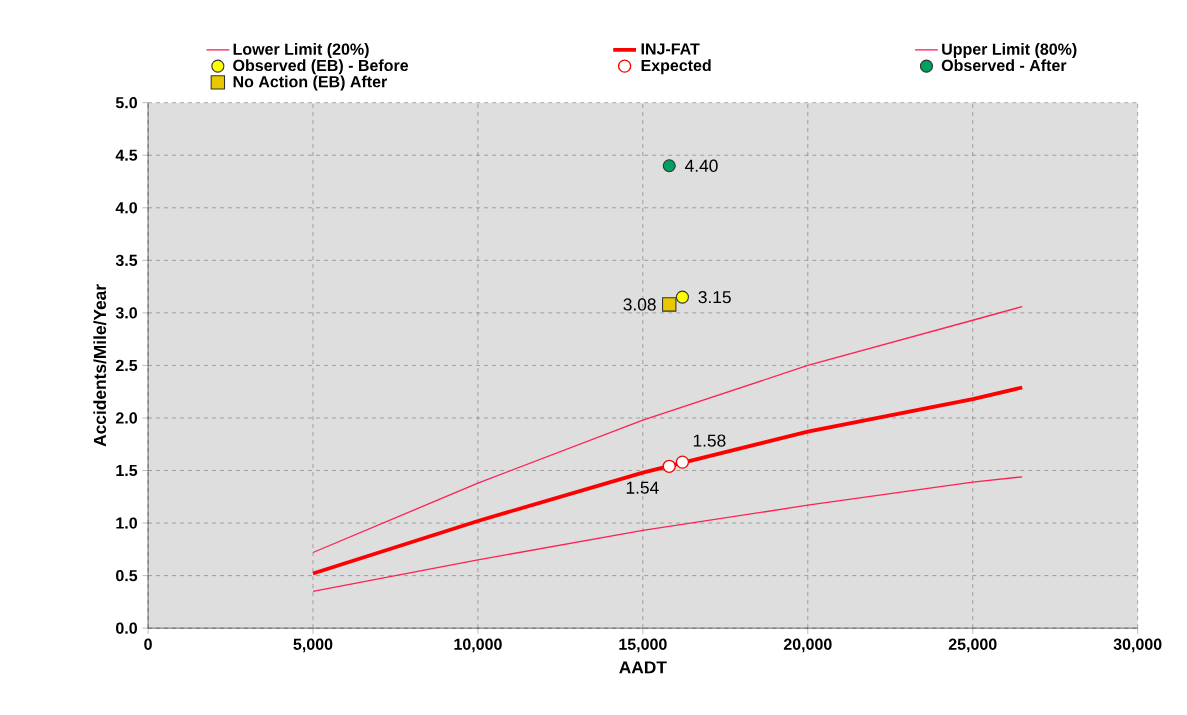 The image size is (1187, 715). I want to click on x-tick-label: 0, so click(148, 644).